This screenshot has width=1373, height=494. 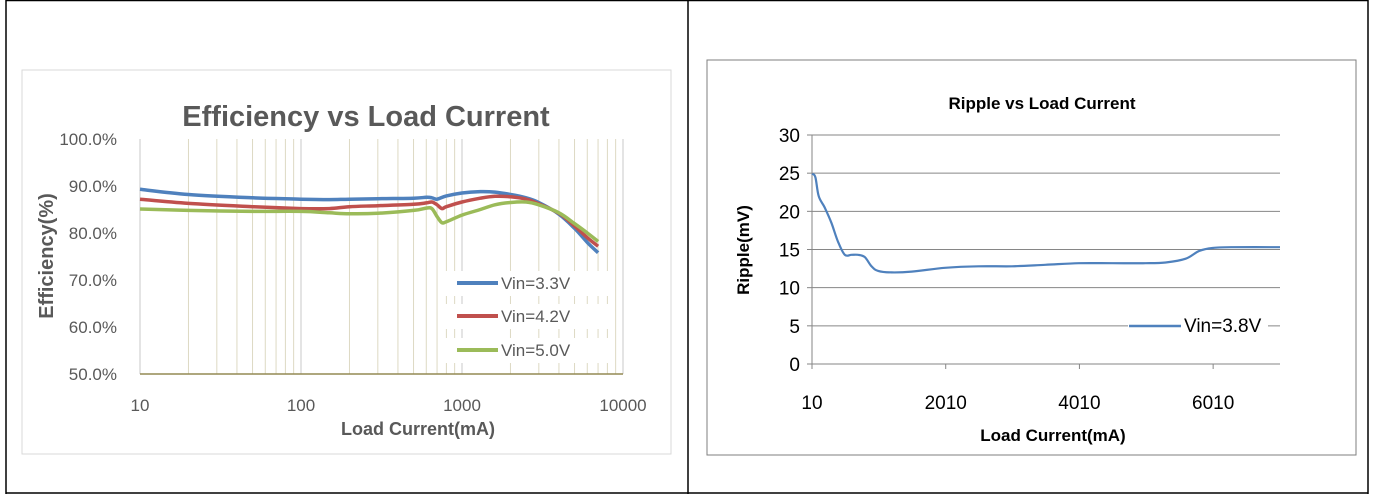 I want to click on x-tick-label: 2010, so click(x=946, y=403).